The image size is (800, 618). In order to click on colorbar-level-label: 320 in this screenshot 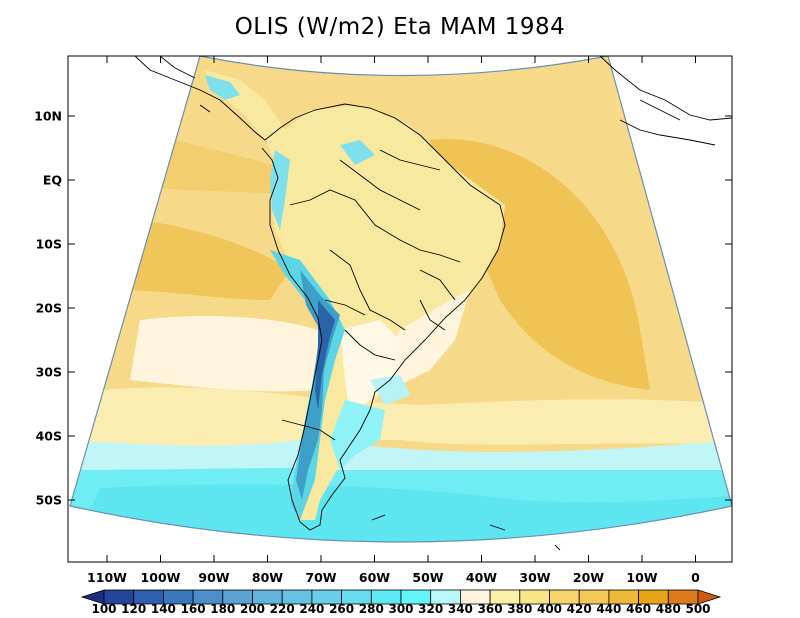, I will do `click(430, 609)`.